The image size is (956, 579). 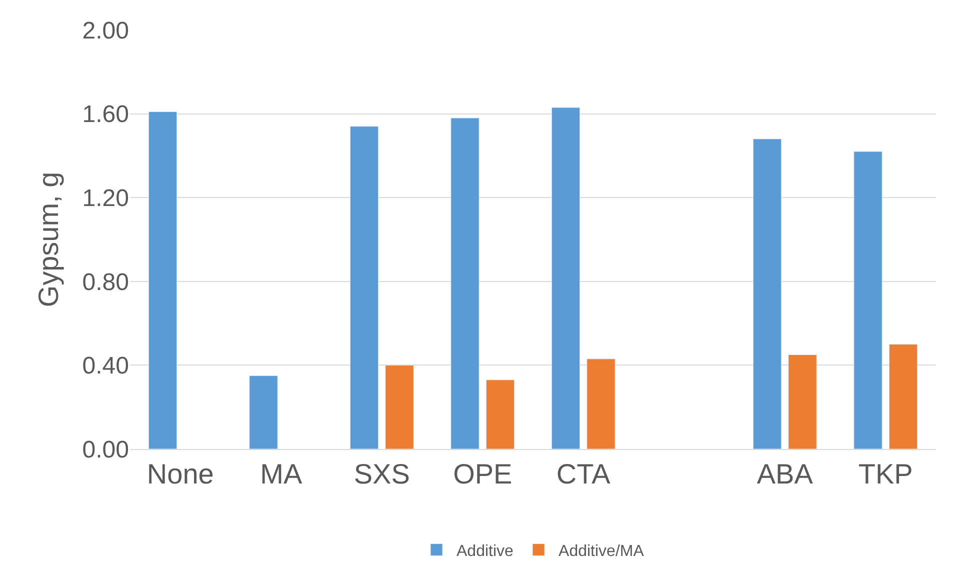 I want to click on y-tick-label: 1.60, so click(x=105, y=114).